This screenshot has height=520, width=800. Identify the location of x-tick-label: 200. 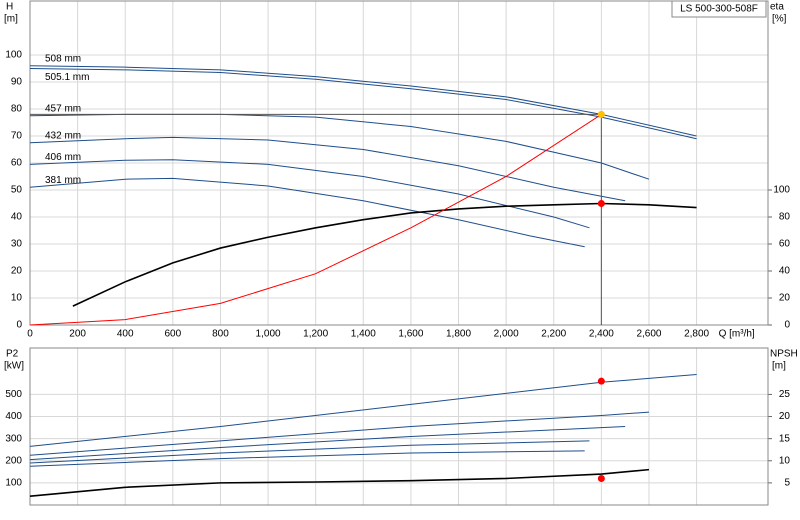
(77, 334).